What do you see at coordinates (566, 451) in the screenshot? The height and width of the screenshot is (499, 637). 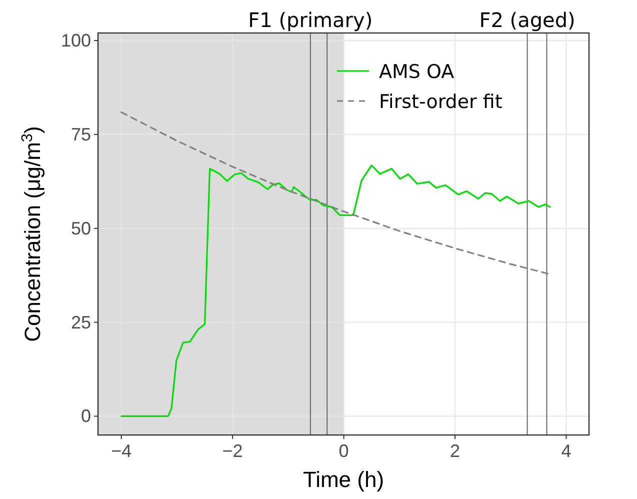 I see `x-tick-label: 4` at bounding box center [566, 451].